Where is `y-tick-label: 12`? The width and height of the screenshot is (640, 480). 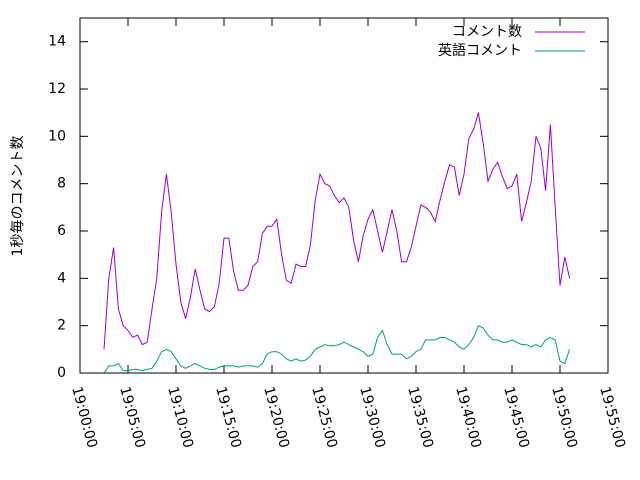
y-tick-label: 12 is located at coordinates (57, 89).